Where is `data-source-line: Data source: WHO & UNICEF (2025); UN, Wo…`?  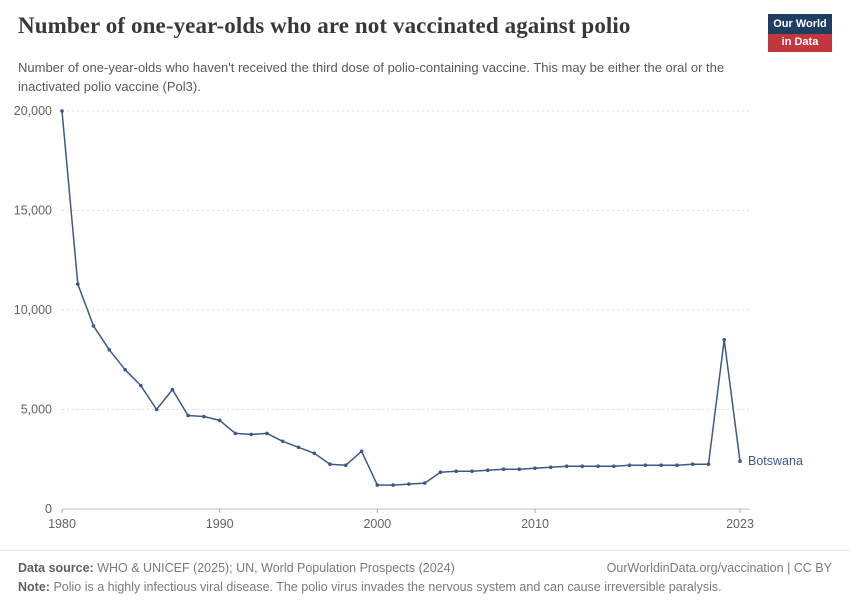
data-source-line: Data source: WHO & UNICEF (2025); UN, Wo… is located at coordinates (236, 568).